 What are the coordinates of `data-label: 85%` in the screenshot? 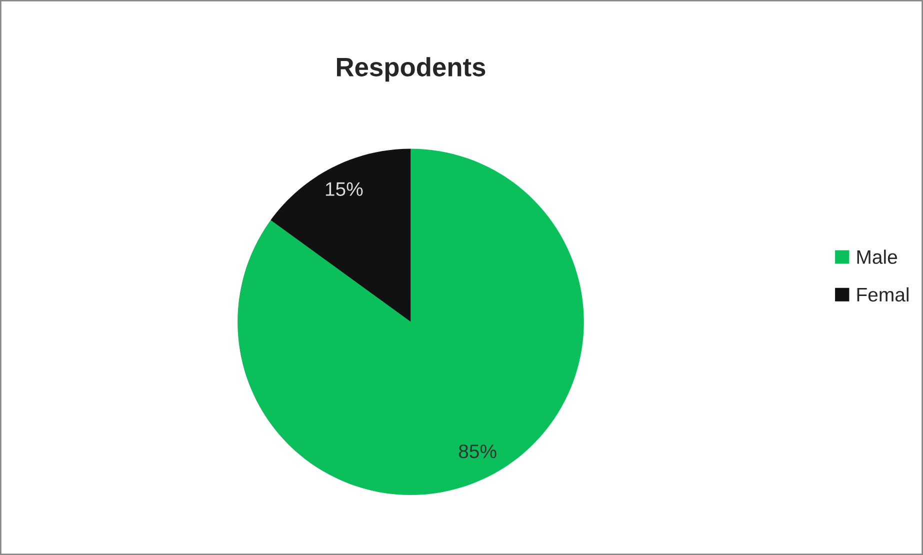 It's located at (477, 451).